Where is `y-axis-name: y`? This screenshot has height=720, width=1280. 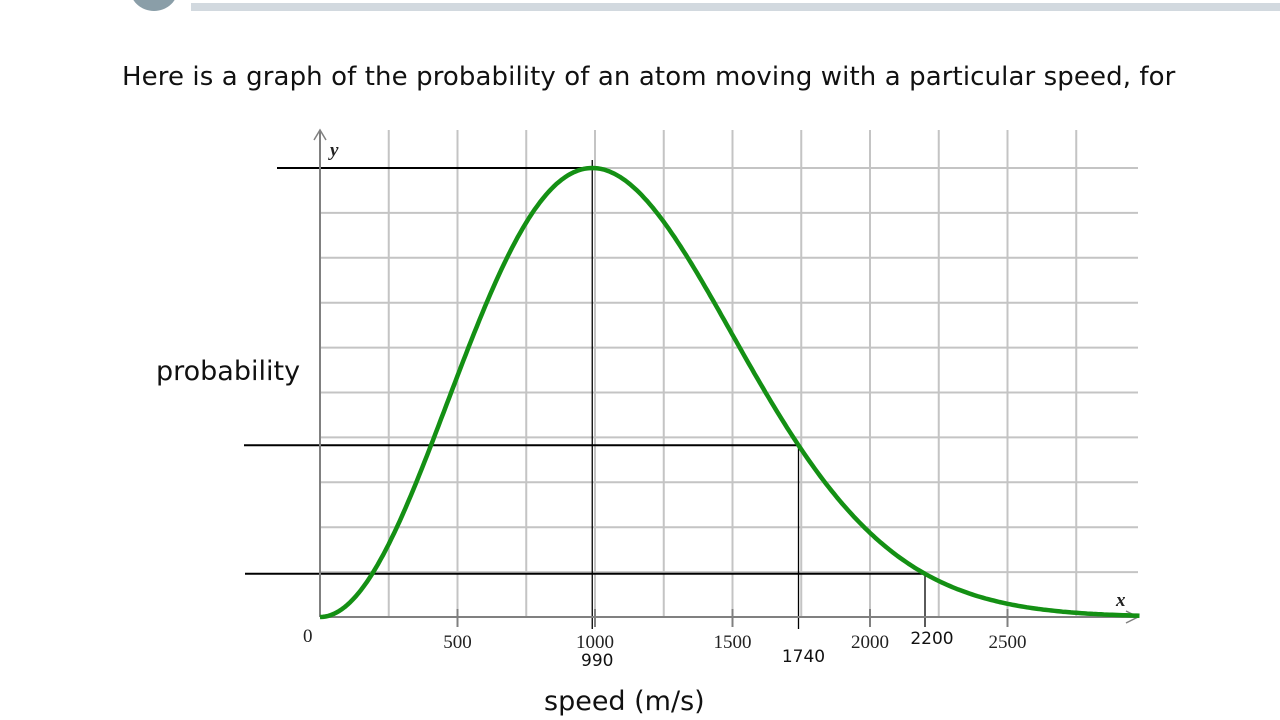 y-axis-name: y is located at coordinates (333, 150).